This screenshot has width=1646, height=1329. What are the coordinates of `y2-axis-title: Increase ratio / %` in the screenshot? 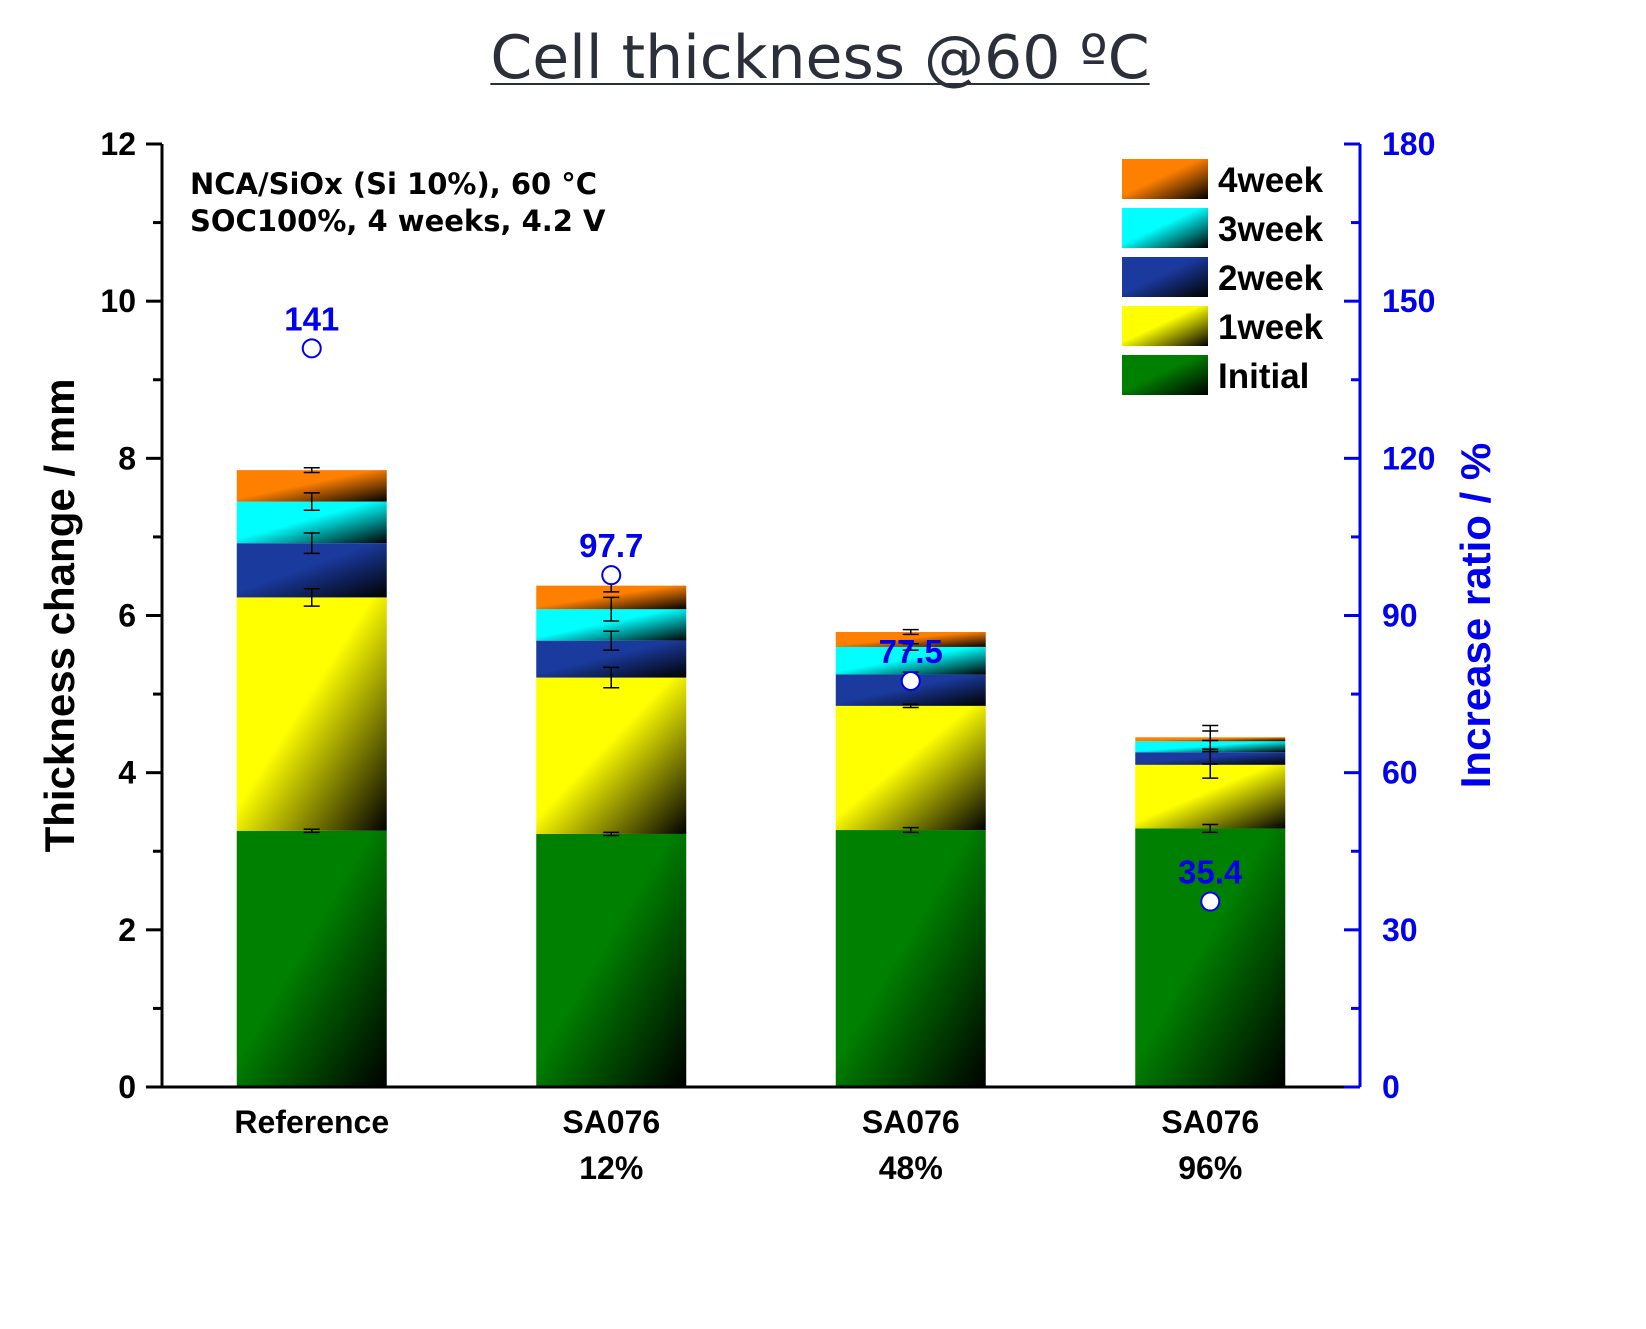 It's located at (1475, 616).